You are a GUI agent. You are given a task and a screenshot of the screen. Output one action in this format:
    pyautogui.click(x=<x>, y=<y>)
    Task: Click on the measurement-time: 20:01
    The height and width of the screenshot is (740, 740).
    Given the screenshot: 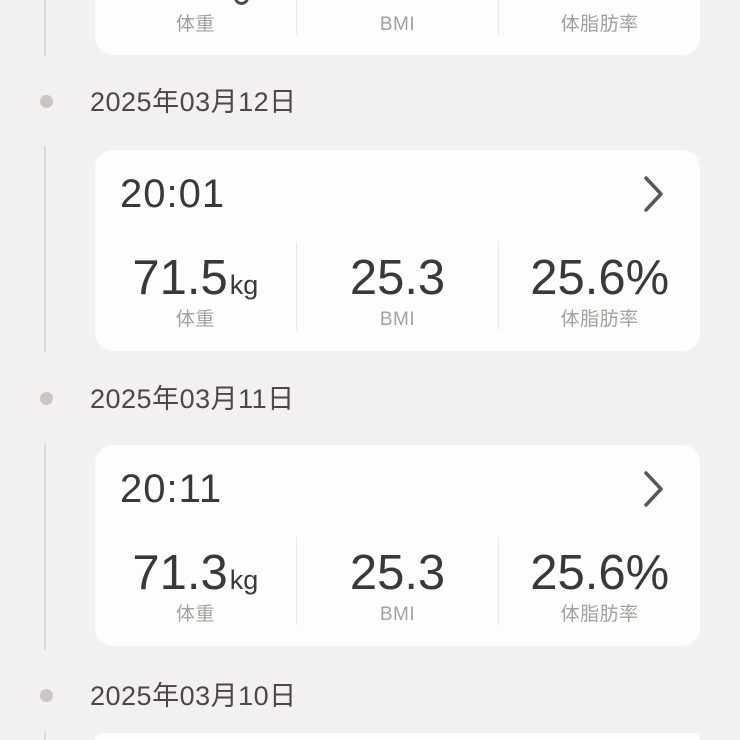 What is the action you would take?
    pyautogui.click(x=173, y=194)
    